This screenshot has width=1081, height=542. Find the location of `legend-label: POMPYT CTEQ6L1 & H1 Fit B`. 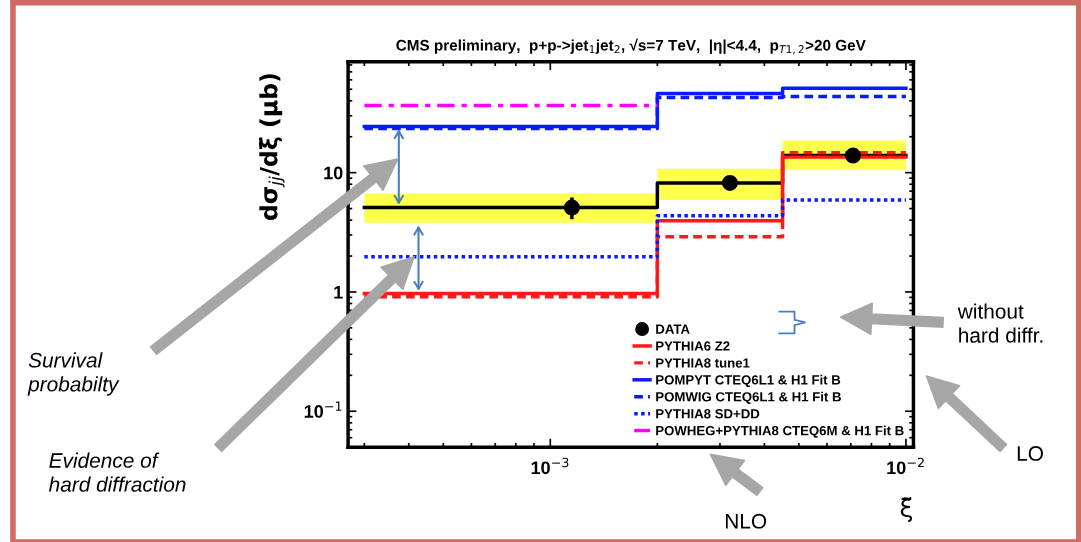

legend-label: POMPYT CTEQ6L1 & H1 Fit B is located at coordinates (748, 381).